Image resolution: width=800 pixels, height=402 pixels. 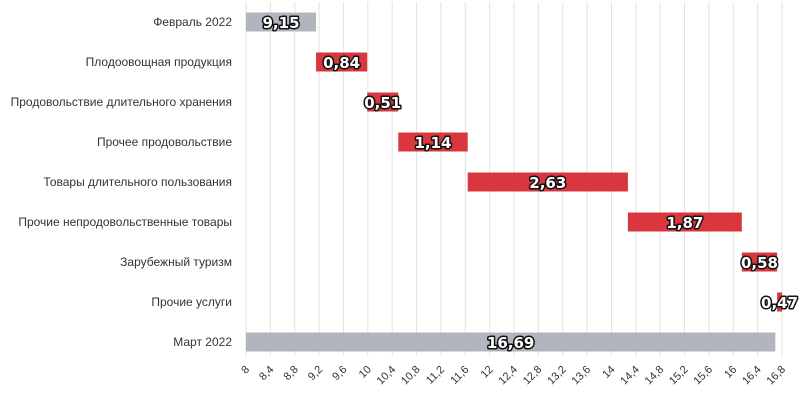 I want to click on data-label: 0,51, so click(x=382, y=103).